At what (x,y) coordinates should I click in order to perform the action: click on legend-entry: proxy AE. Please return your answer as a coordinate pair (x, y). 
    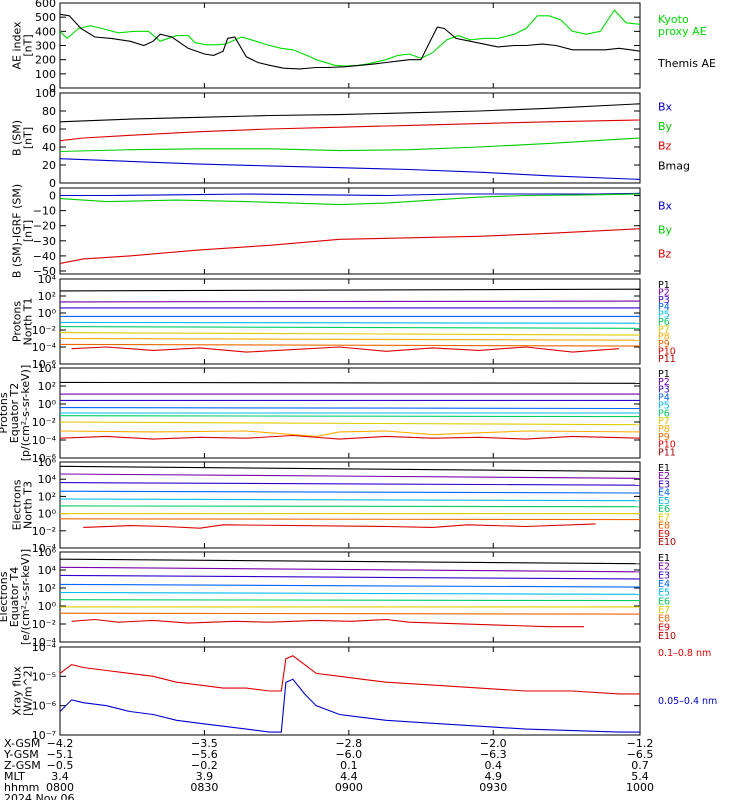
    Looking at the image, I should click on (682, 31).